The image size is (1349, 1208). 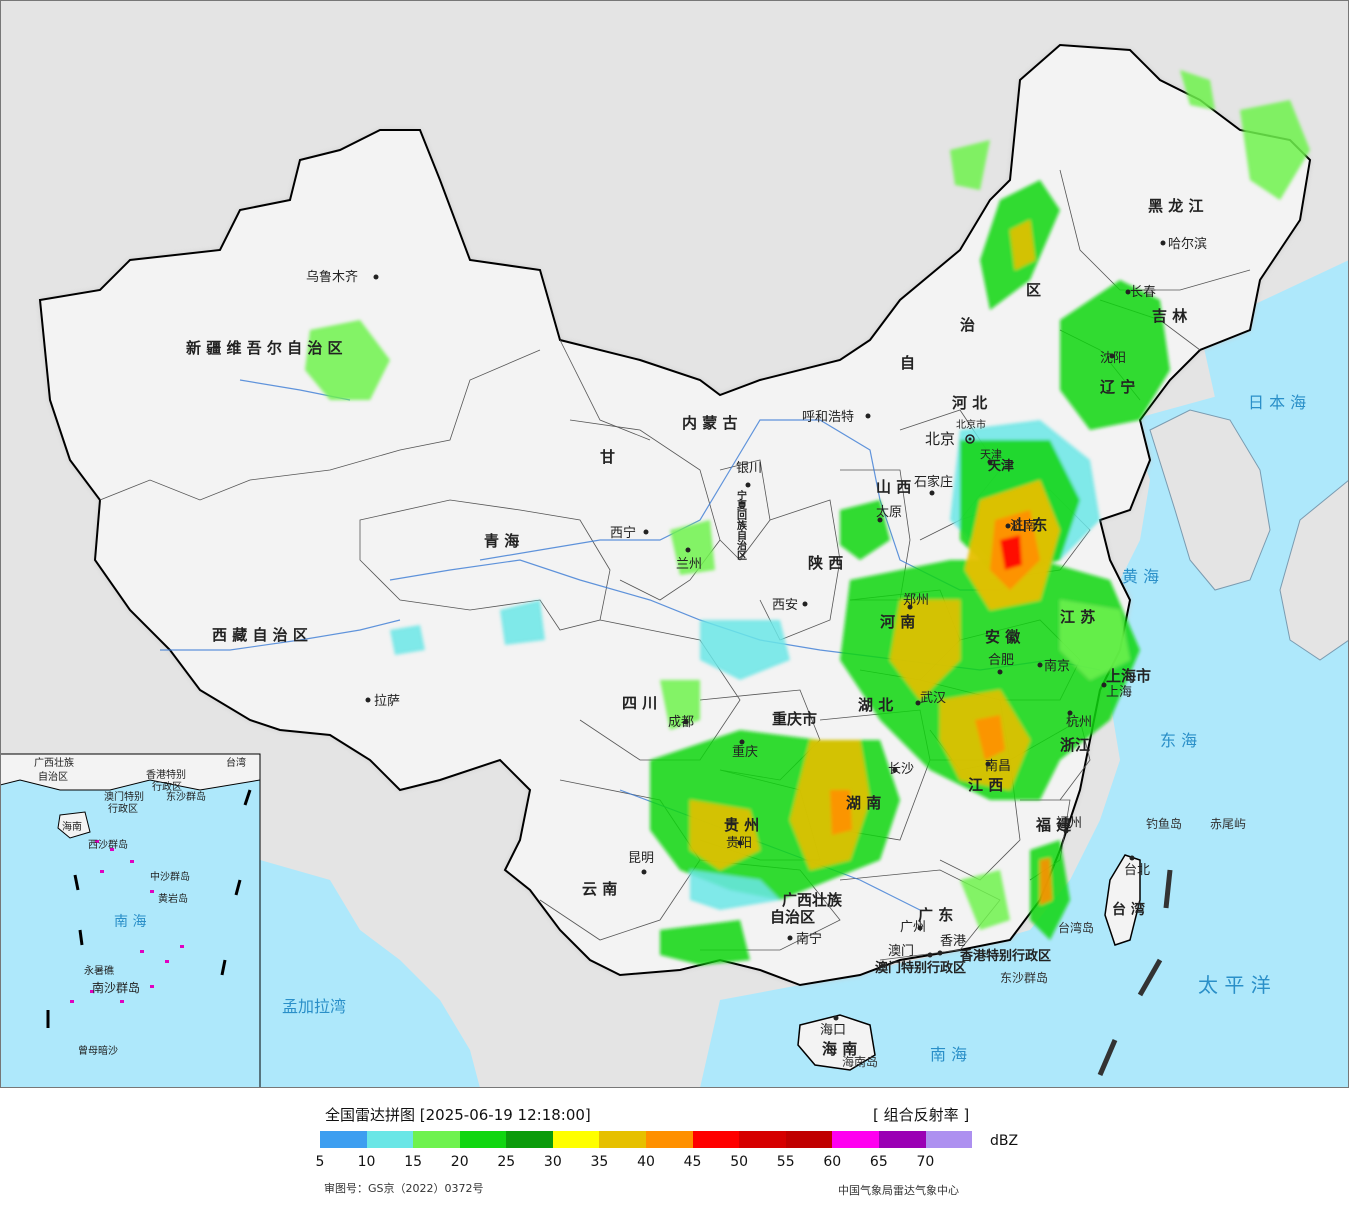 I want to click on inset-map, so click(x=130, y=920).